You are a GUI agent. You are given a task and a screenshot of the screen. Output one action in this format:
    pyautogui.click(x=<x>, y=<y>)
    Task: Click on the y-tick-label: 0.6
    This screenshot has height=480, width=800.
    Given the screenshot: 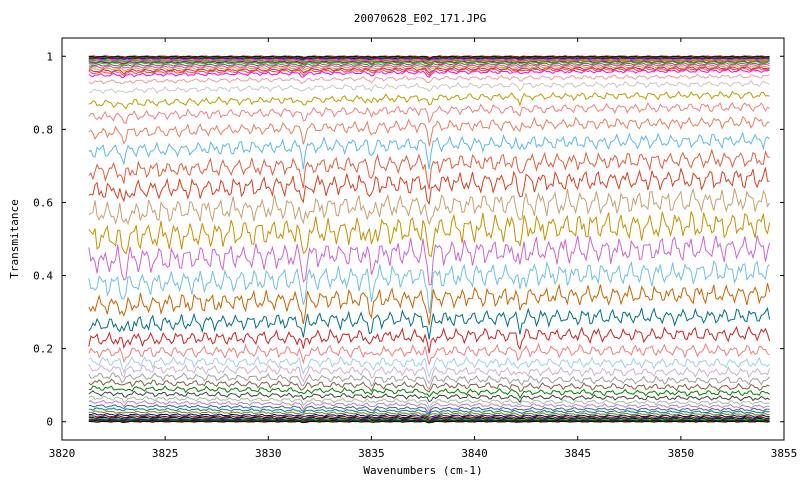 What is the action you would take?
    pyautogui.click(x=43, y=202)
    